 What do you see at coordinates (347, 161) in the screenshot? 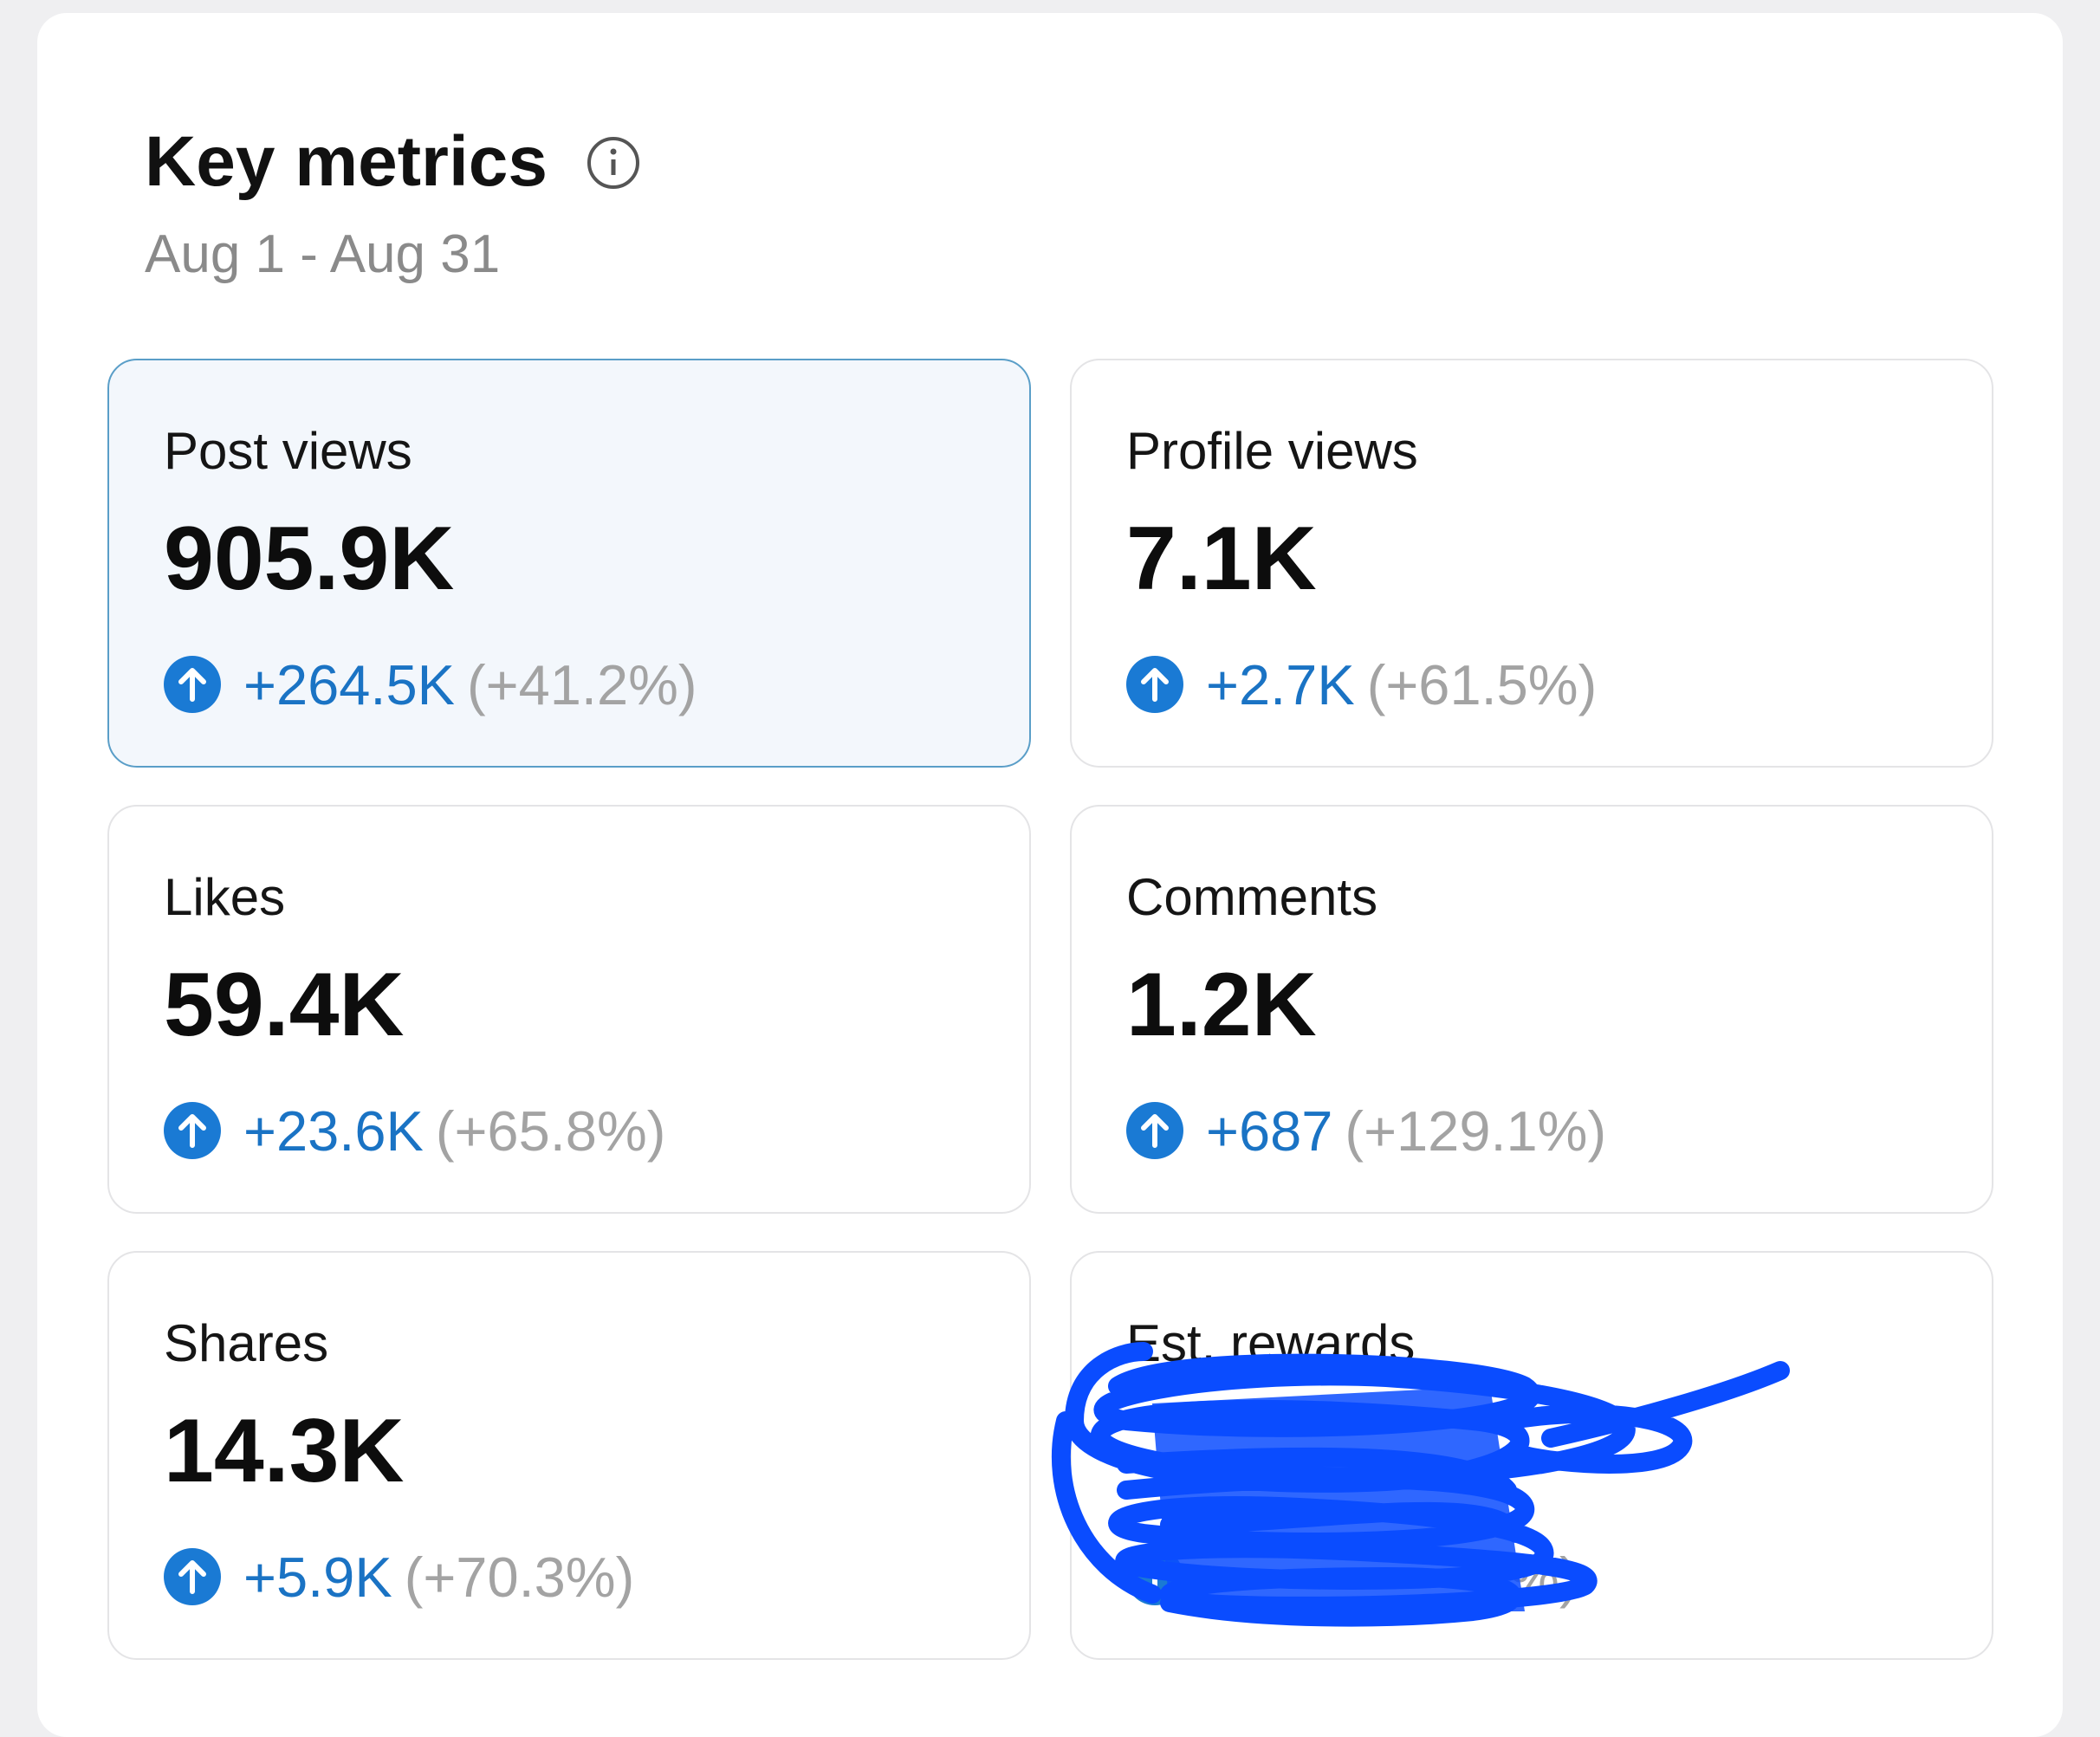
I see `title: Key metrics` at bounding box center [347, 161].